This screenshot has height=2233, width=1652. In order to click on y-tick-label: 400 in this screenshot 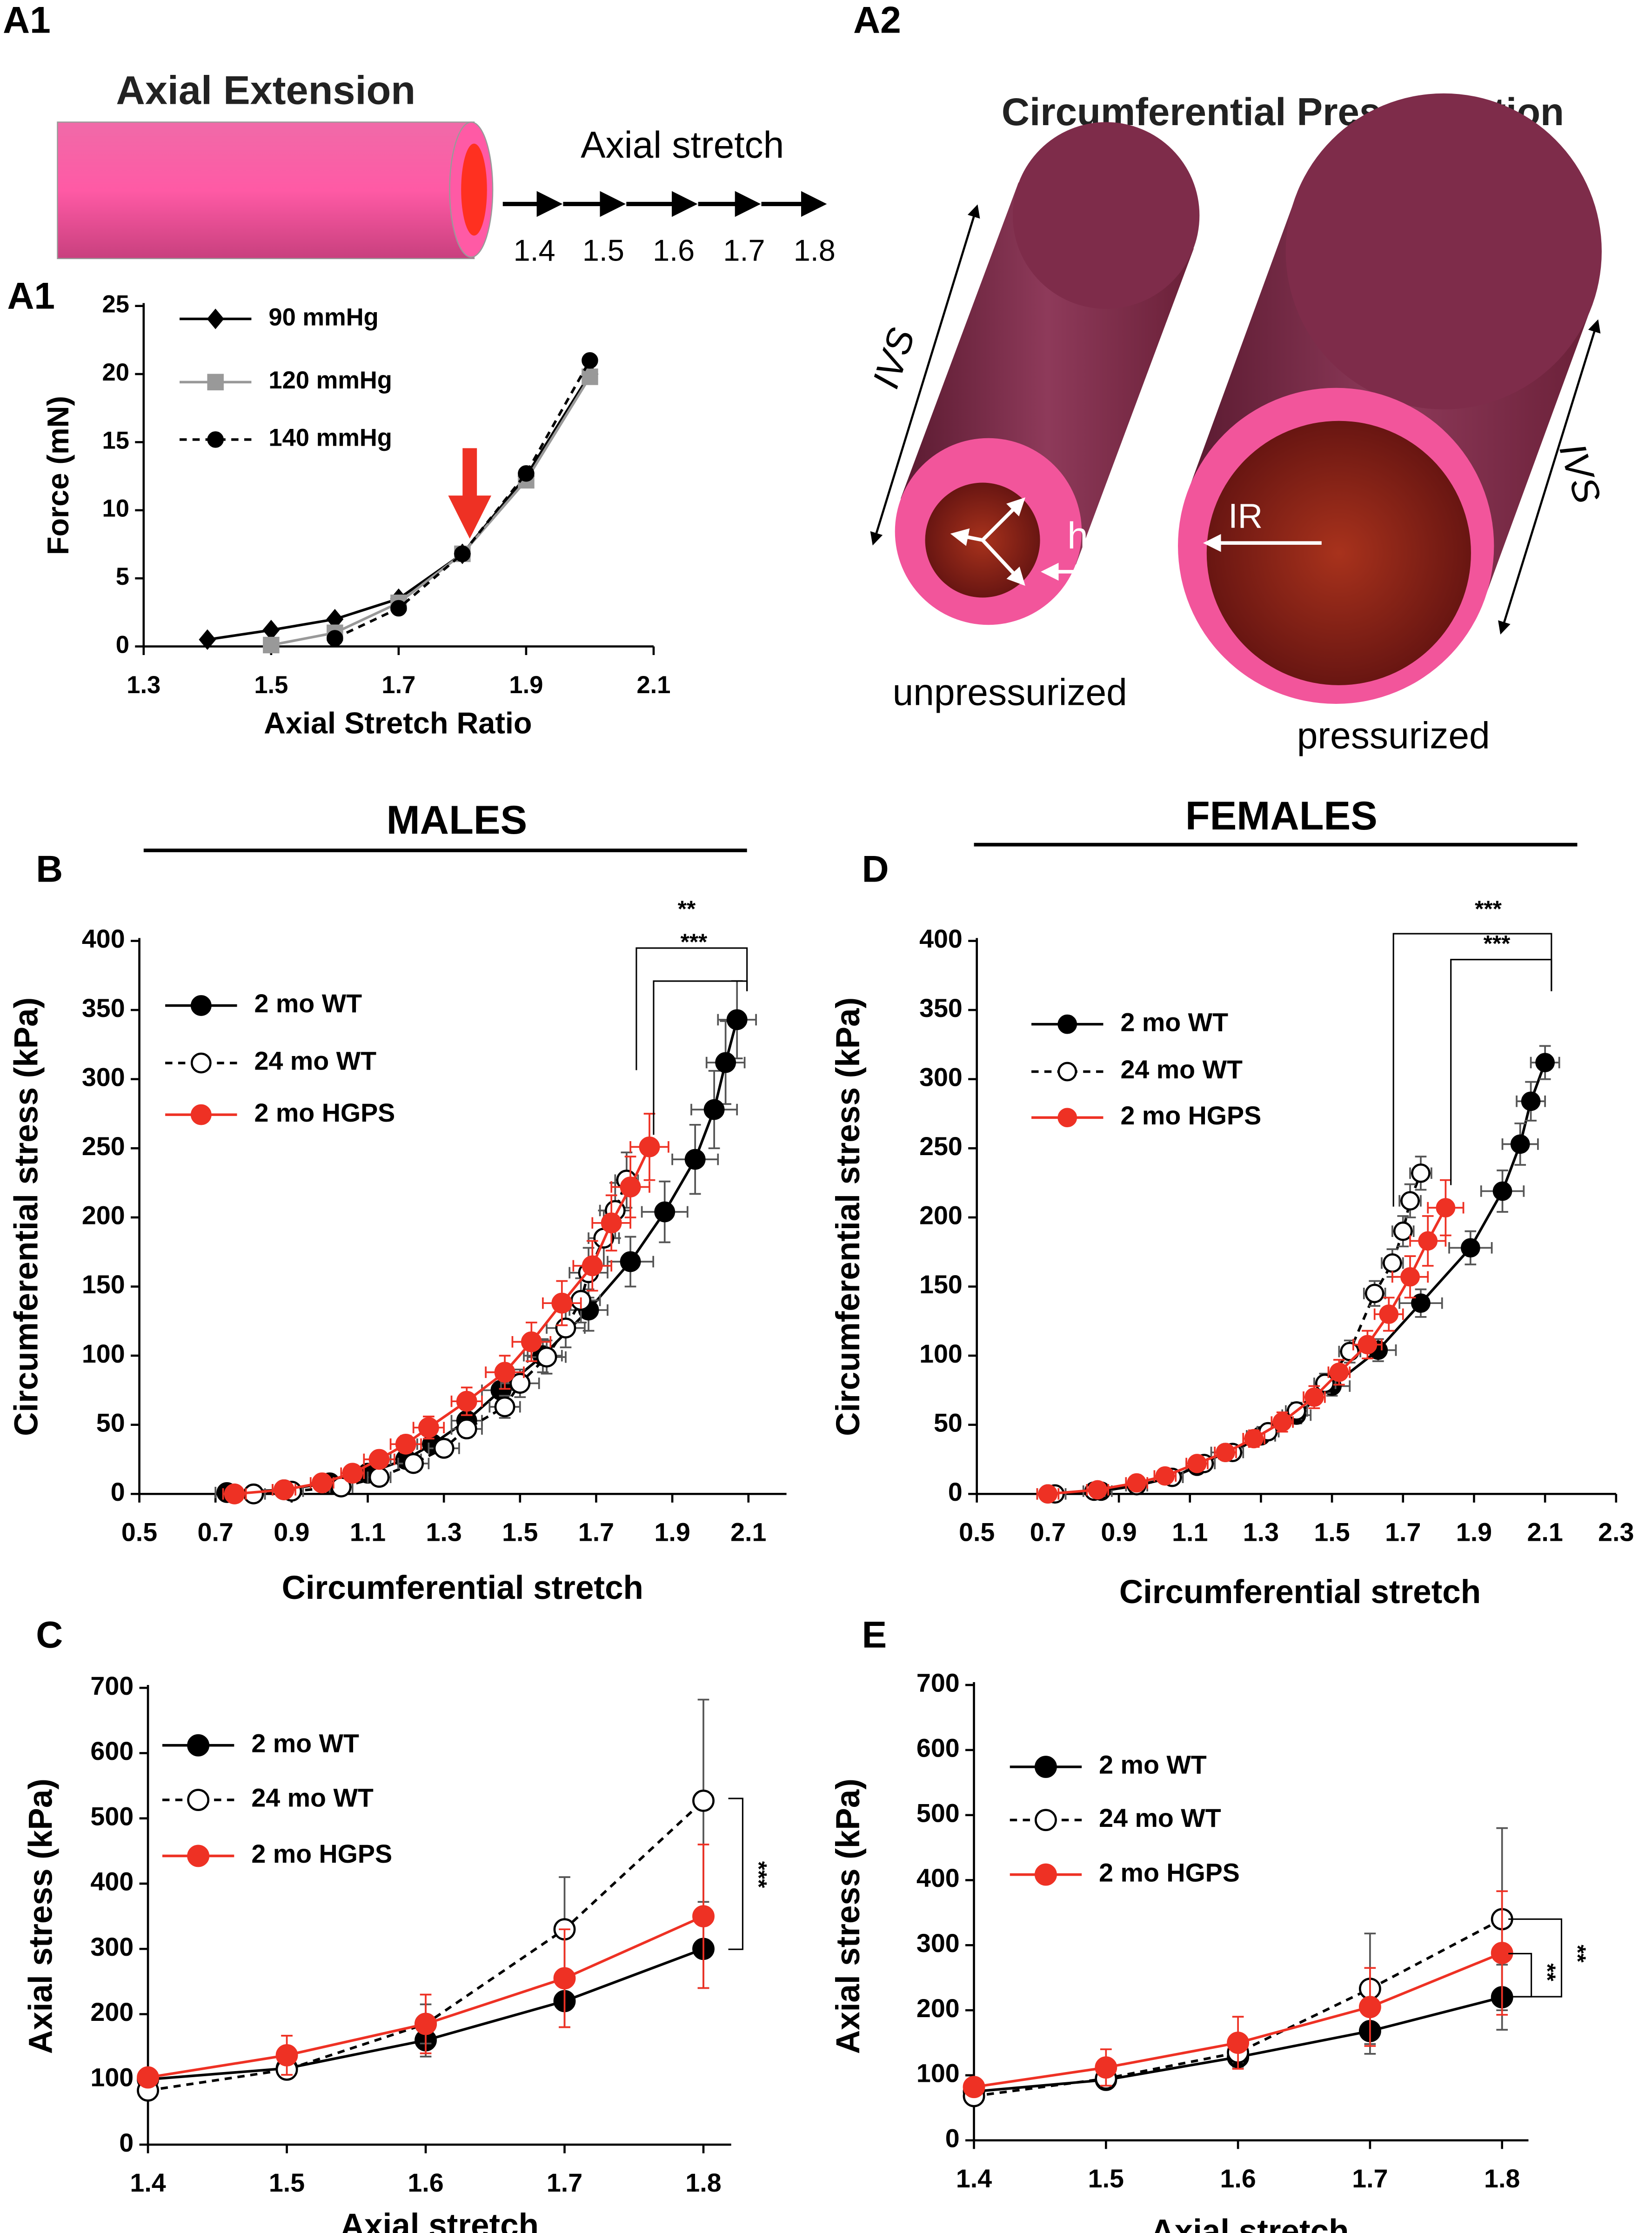, I will do `click(941, 938)`.